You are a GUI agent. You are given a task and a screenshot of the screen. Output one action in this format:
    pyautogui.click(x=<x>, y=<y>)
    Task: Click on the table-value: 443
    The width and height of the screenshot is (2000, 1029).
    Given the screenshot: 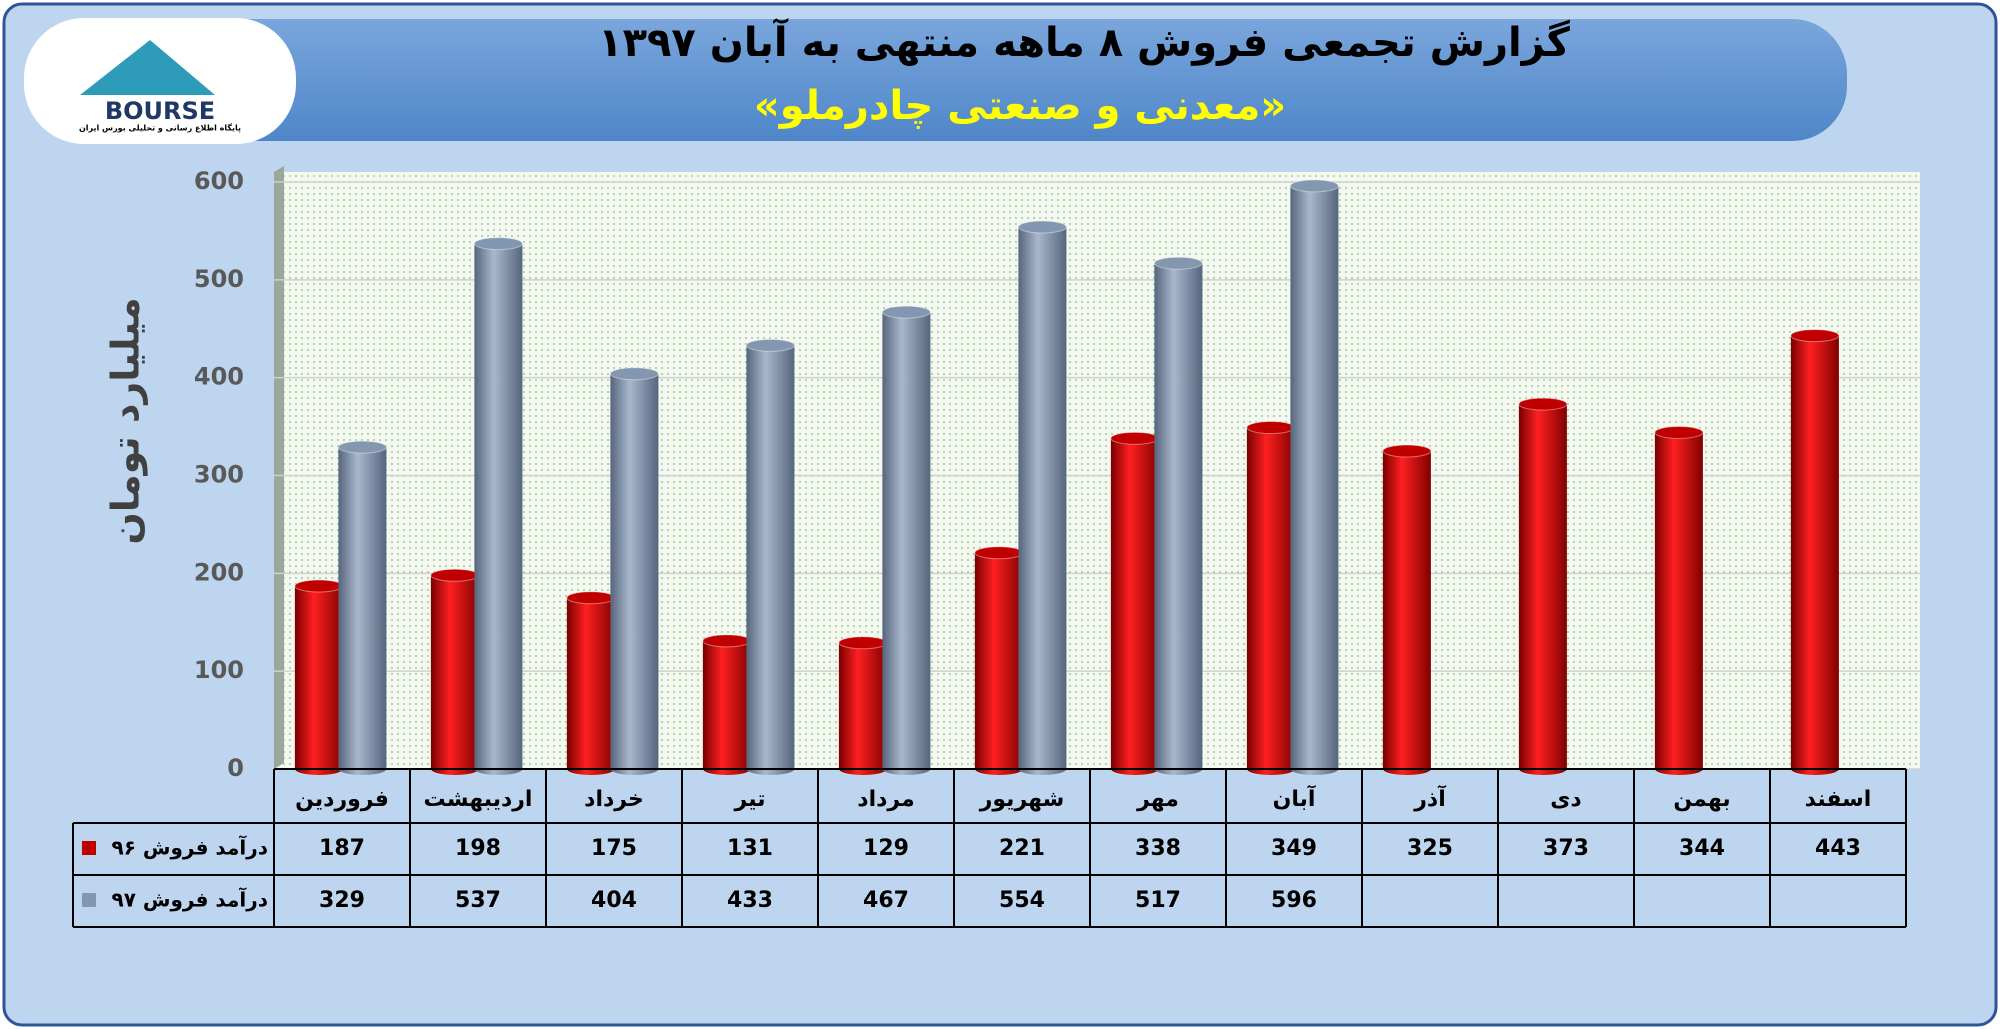 What is the action you would take?
    pyautogui.click(x=1838, y=848)
    